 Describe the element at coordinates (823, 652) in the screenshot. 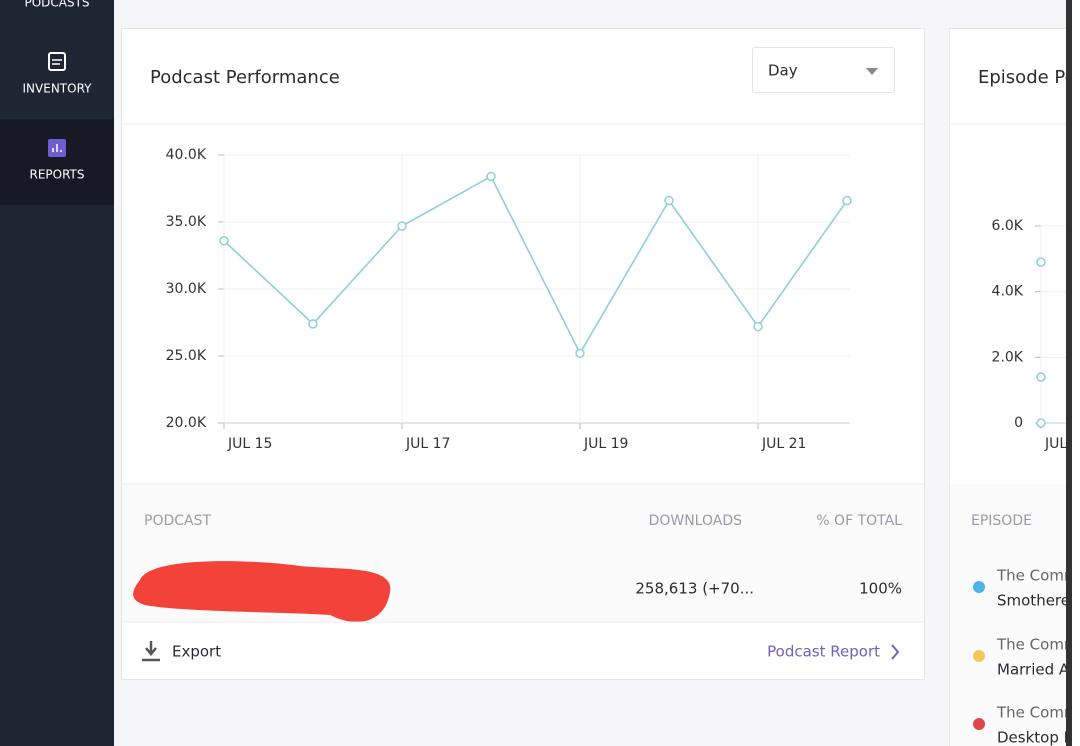

I see `report-link: Podcast Report` at that location.